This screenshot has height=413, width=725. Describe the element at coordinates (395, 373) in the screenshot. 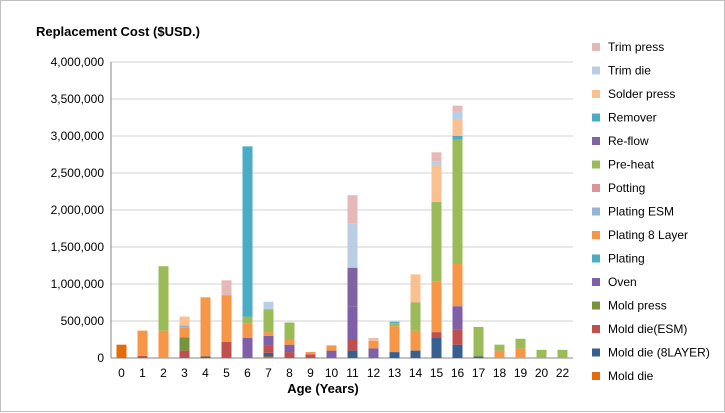

I see `x-tick-label: 13` at that location.